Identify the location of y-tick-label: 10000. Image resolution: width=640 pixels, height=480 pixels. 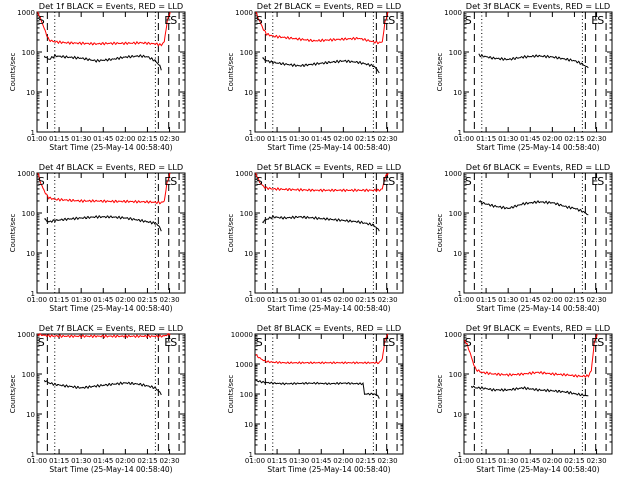
(242, 335).